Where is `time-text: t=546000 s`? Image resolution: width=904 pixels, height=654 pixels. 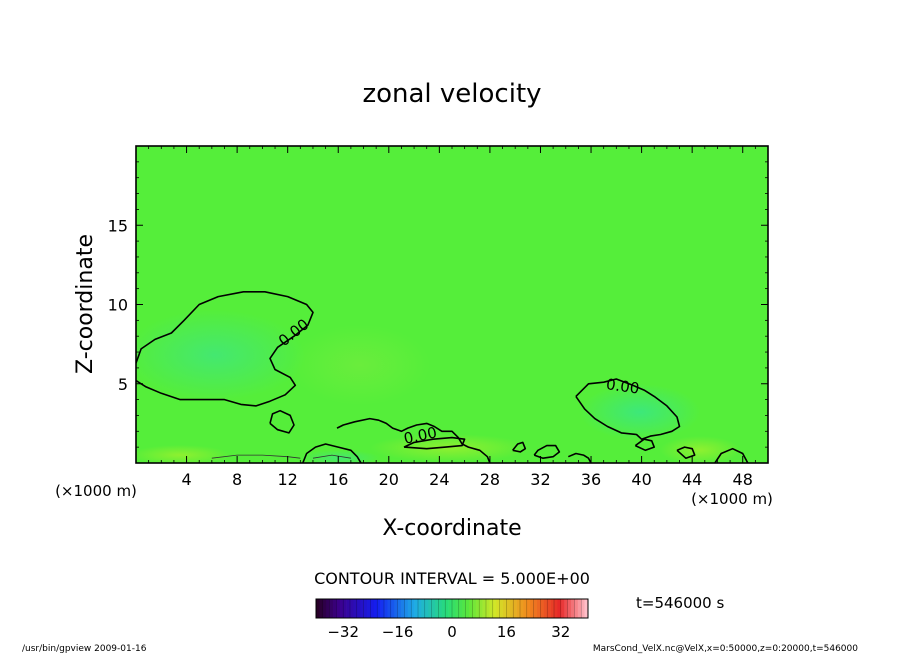
time-text: t=546000 s is located at coordinates (680, 603).